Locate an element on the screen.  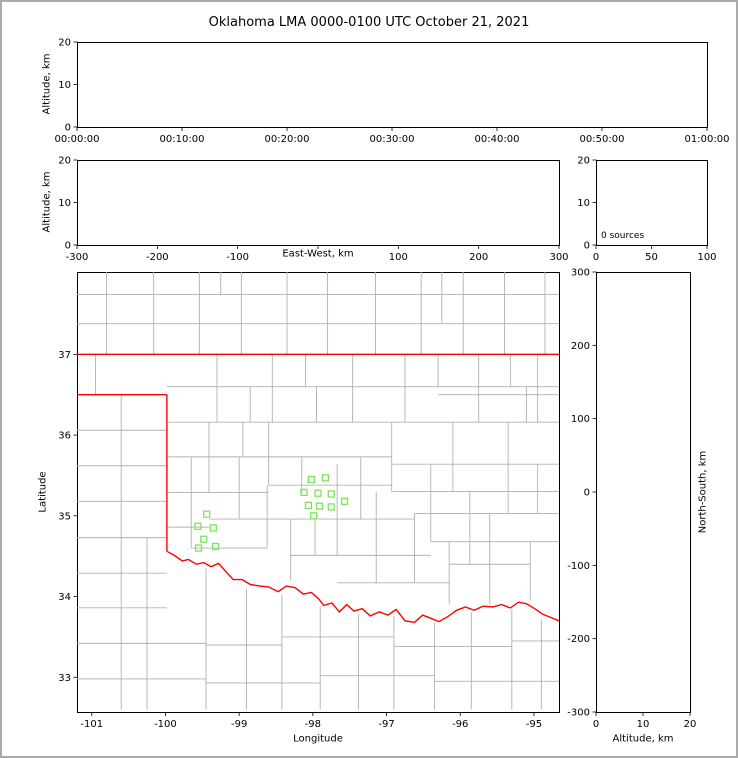
tick-label: -97 is located at coordinates (386, 724).